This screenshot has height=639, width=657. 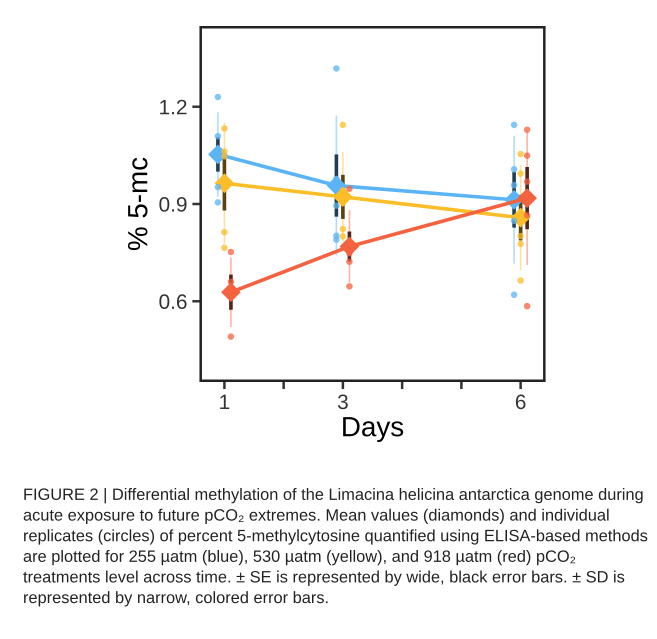 What do you see at coordinates (173, 302) in the screenshot?
I see `y-tick-label: 0.6` at bounding box center [173, 302].